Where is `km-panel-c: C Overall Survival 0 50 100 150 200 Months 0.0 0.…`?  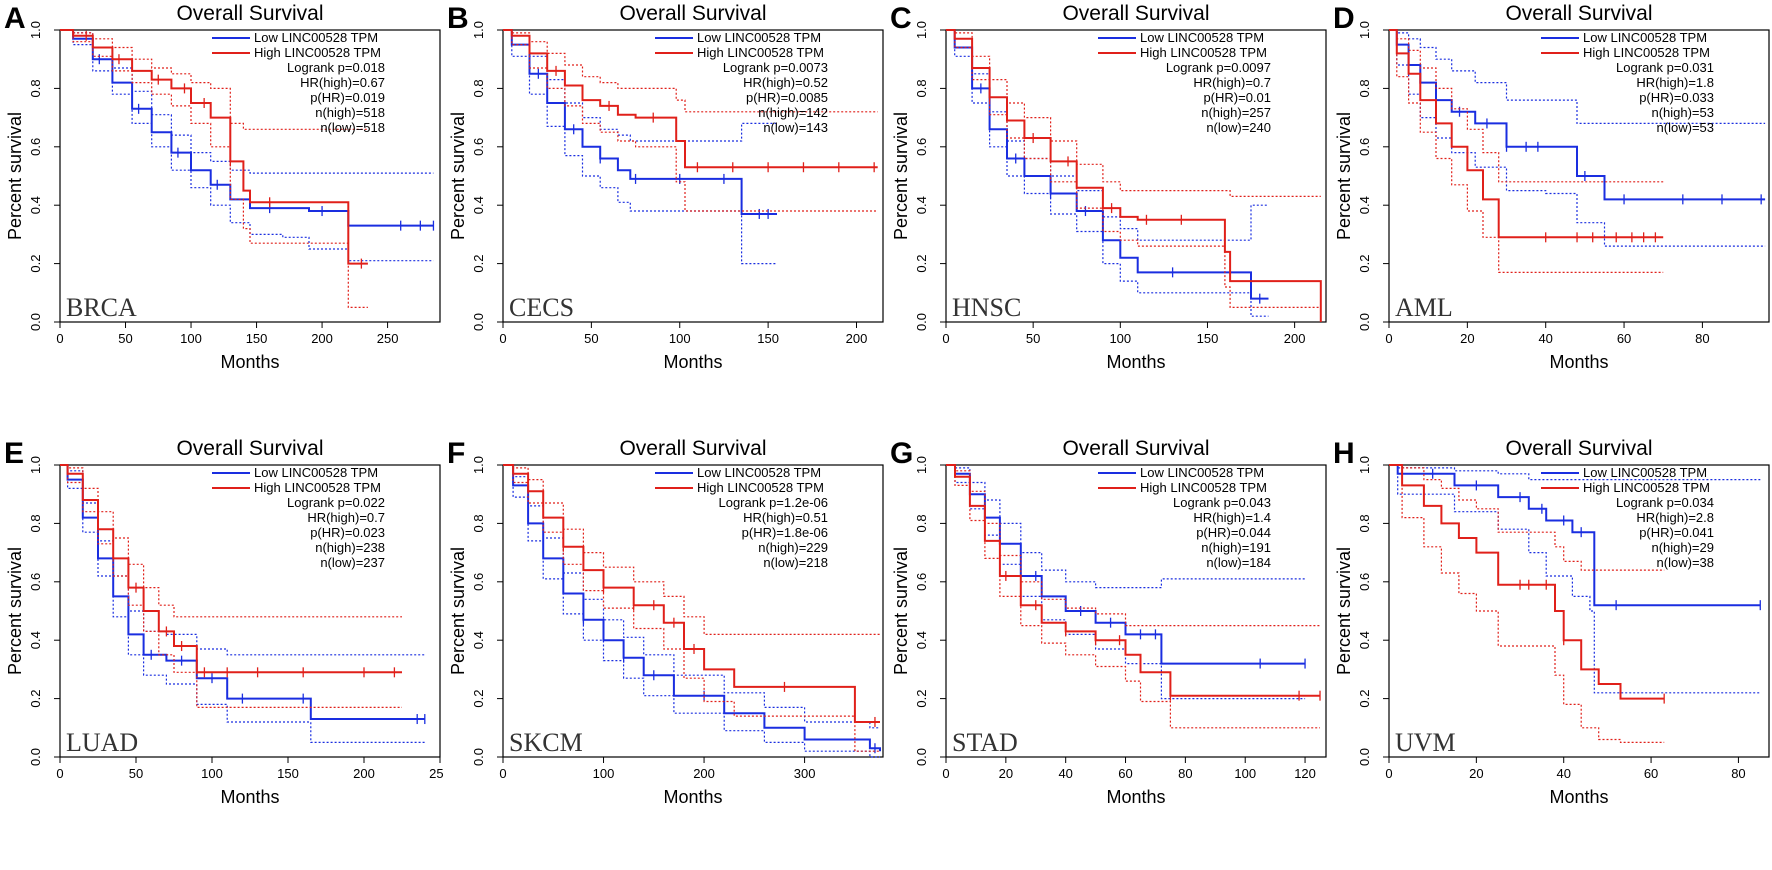
km-panel-c: C Overall Survival 0 50 100 150 200 Months 0.0 0.… is located at coordinates (1107, 217).